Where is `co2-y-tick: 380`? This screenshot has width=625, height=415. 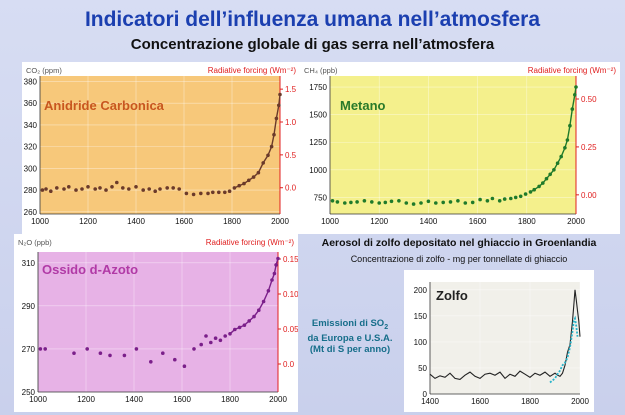
co2-y-tick: 380 is located at coordinates (31, 81).